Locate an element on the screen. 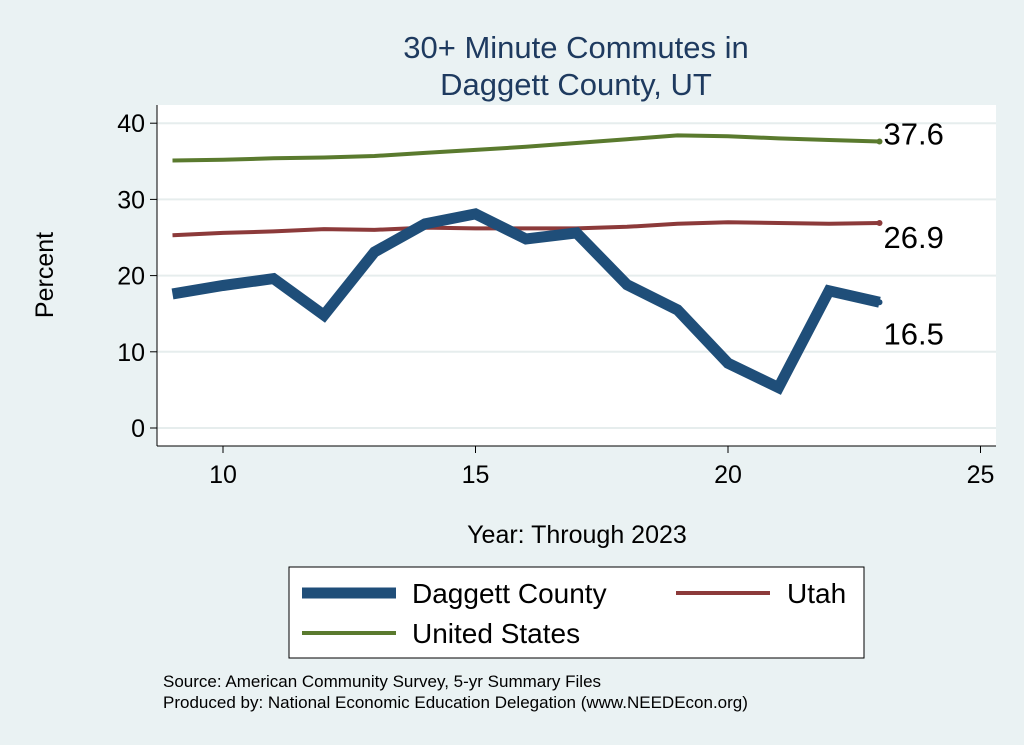 The width and height of the screenshot is (1024, 745). series-end-point-daggett-county is located at coordinates (879, 302).